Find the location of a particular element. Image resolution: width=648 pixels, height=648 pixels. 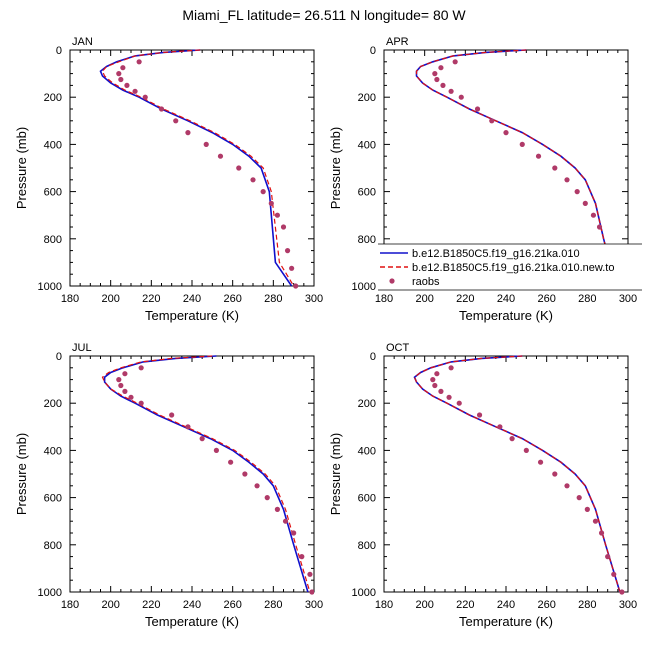

y-tick-label: 200 is located at coordinates (367, 98).